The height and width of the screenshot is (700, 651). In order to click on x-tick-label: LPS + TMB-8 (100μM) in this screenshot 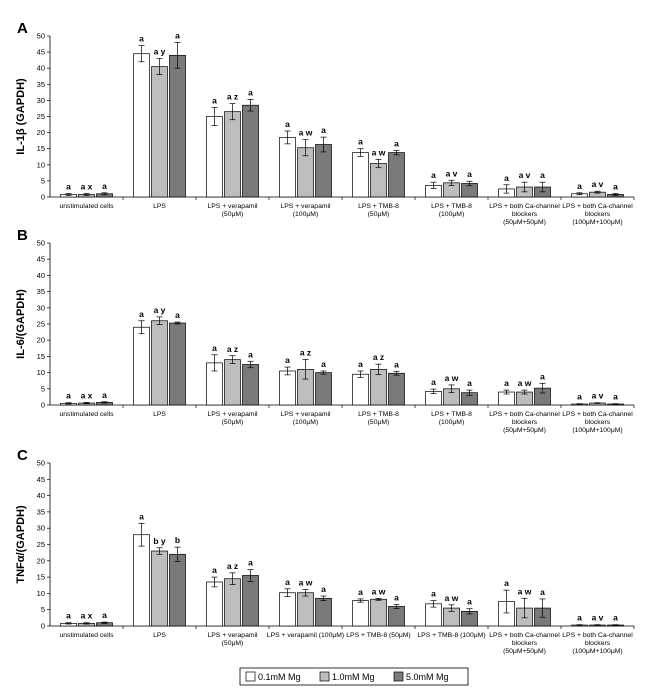, I will do `click(451, 635)`.